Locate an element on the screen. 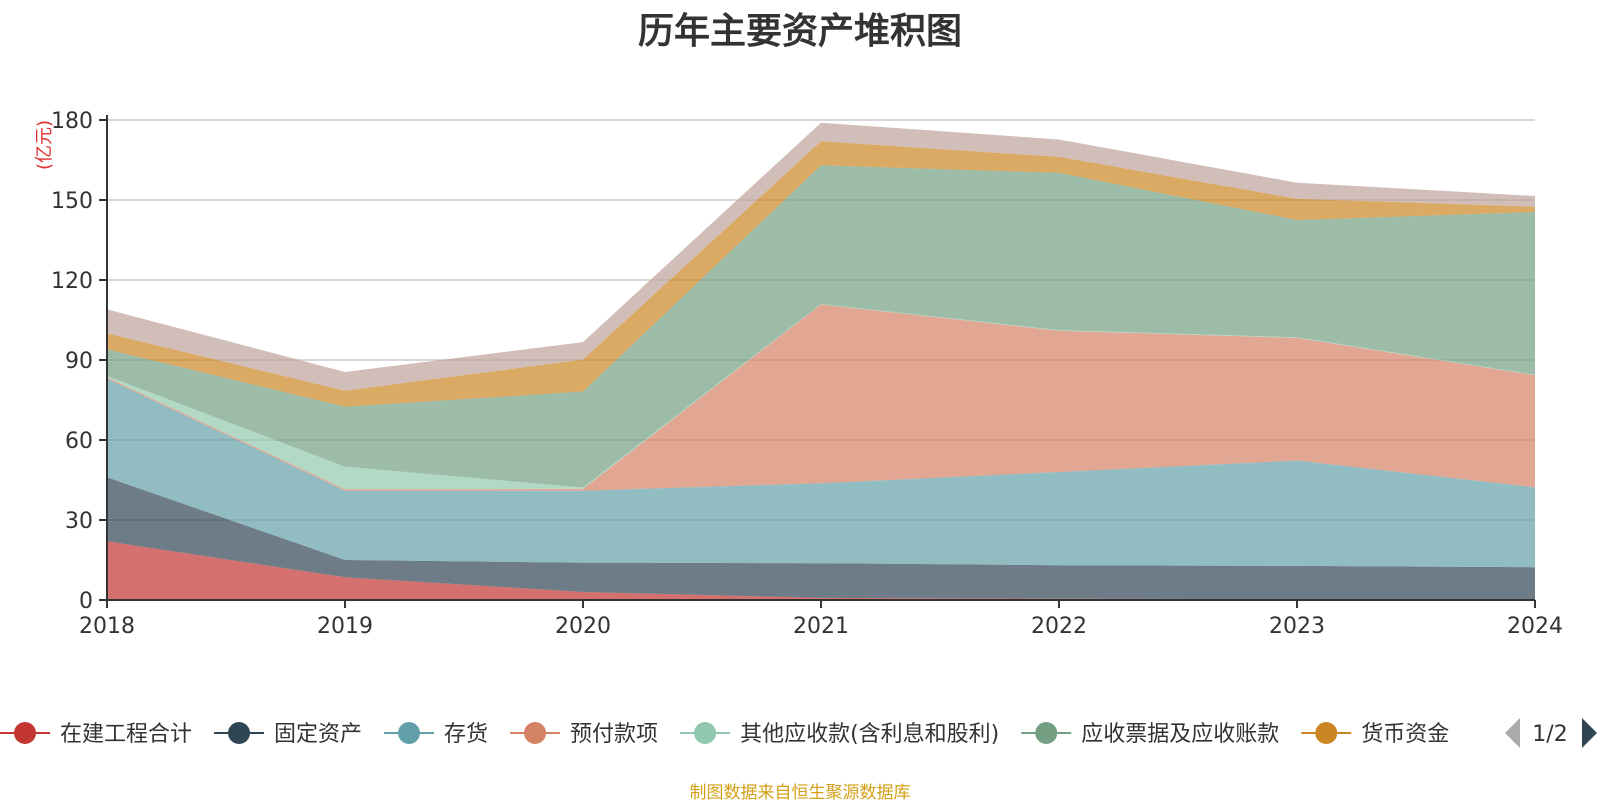 The width and height of the screenshot is (1600, 803). legend-item-5: 应收票据及应收账款 is located at coordinates (1150, 734).